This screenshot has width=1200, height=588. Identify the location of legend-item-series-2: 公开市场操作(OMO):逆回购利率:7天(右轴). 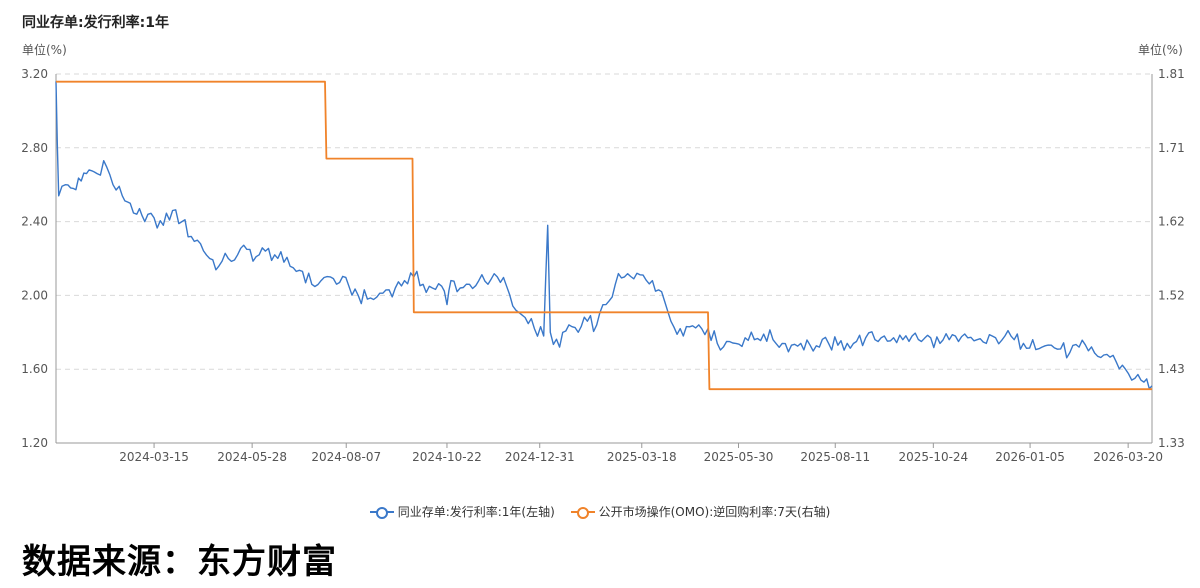
(700, 511).